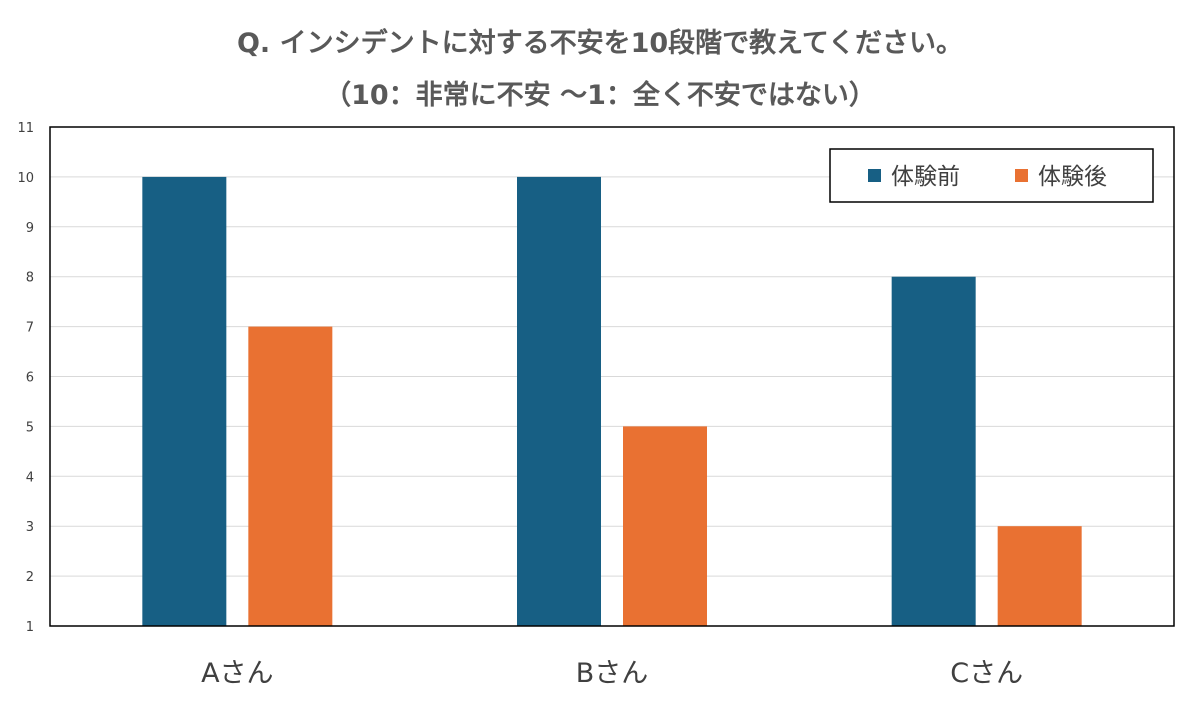 The height and width of the screenshot is (717, 1200). What do you see at coordinates (1021, 175) in the screenshot?
I see `legend-swatch-after` at bounding box center [1021, 175].